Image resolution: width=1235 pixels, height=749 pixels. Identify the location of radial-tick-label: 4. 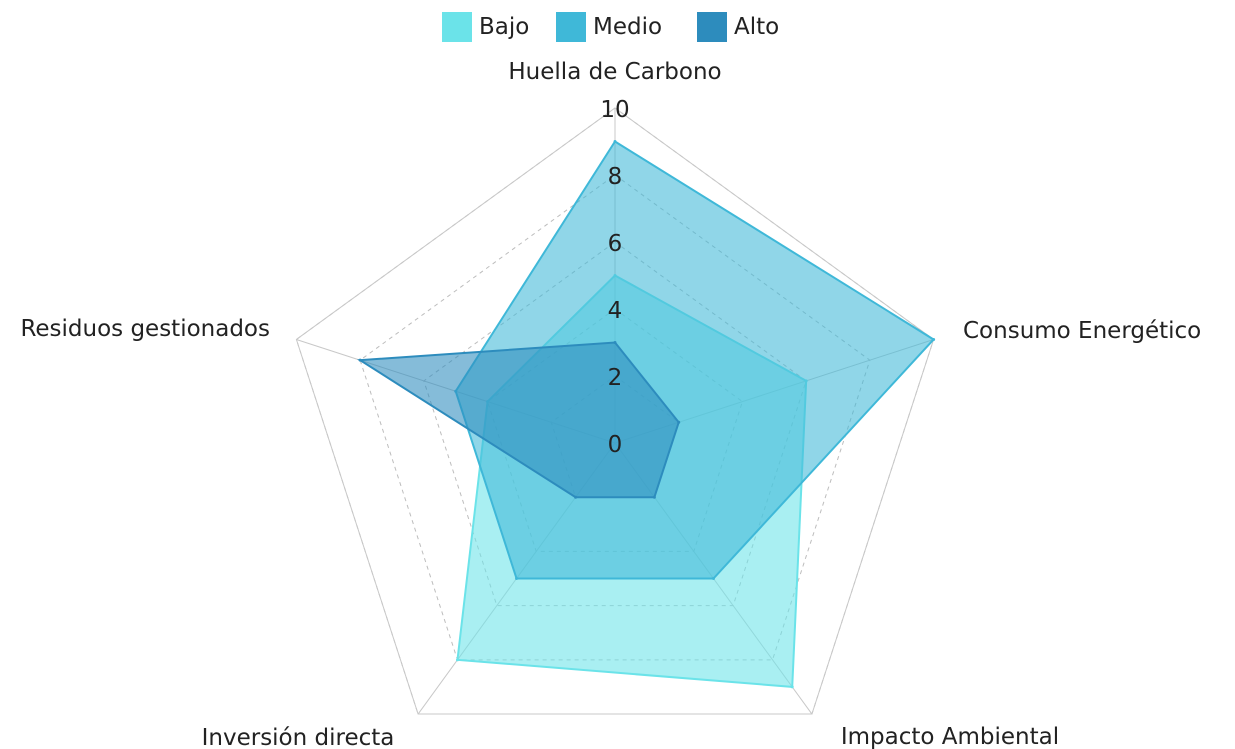
(615, 311).